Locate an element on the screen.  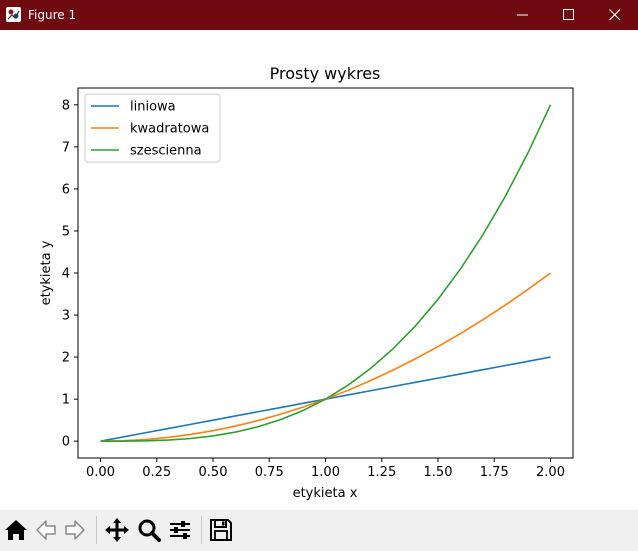
y-tick-label: 3 is located at coordinates (66, 316).